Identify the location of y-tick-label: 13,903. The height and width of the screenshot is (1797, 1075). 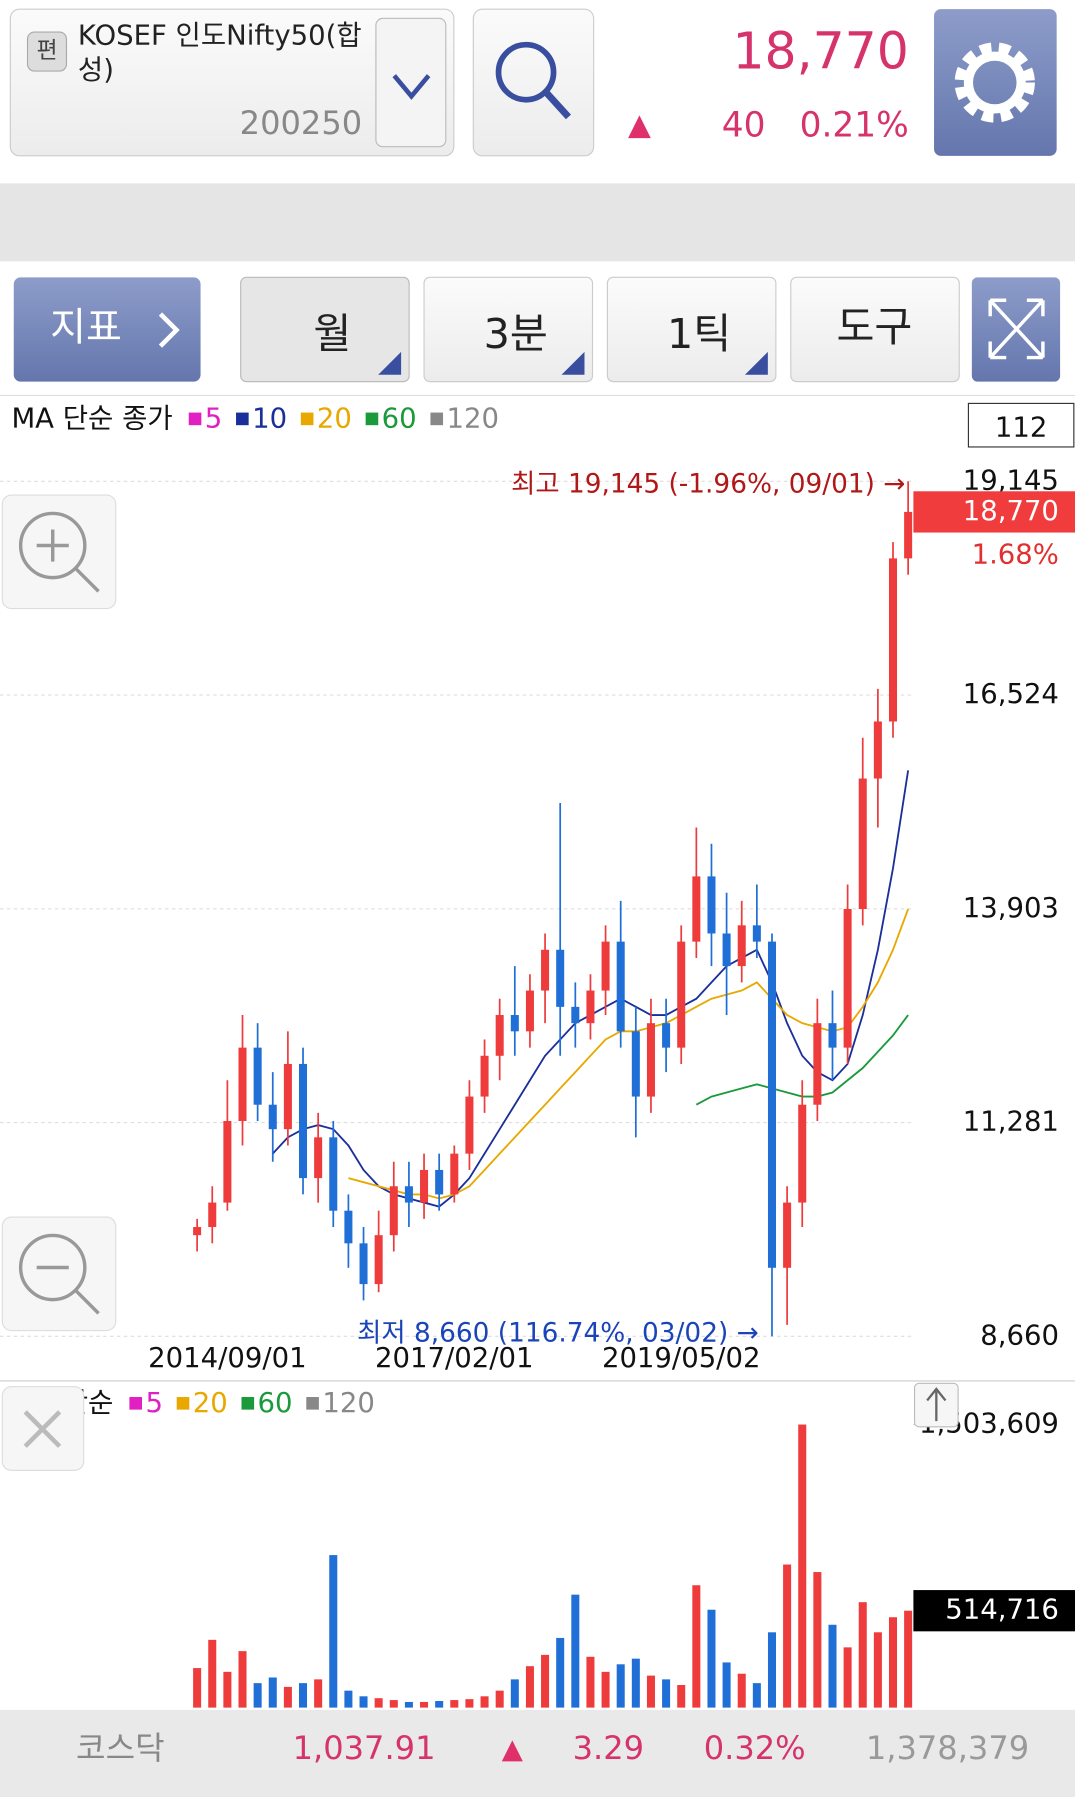
(1011, 908).